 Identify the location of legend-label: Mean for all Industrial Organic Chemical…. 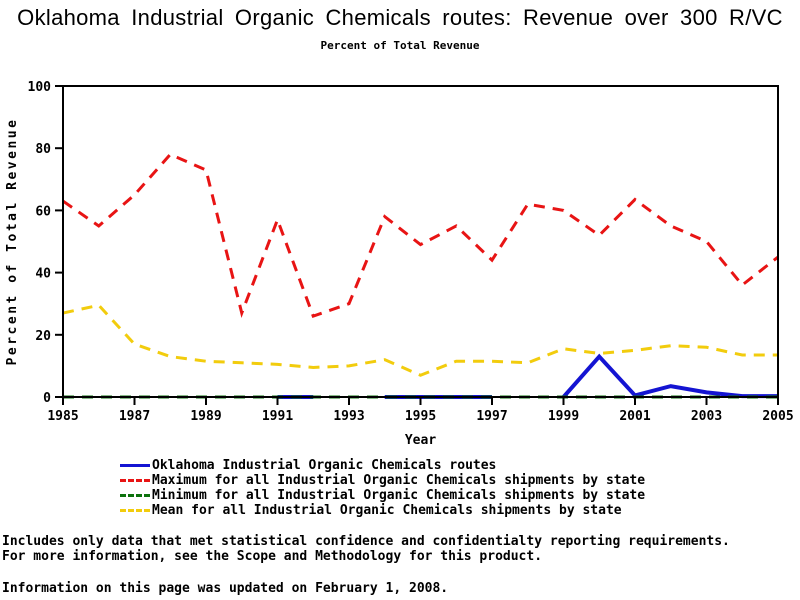
(387, 510).